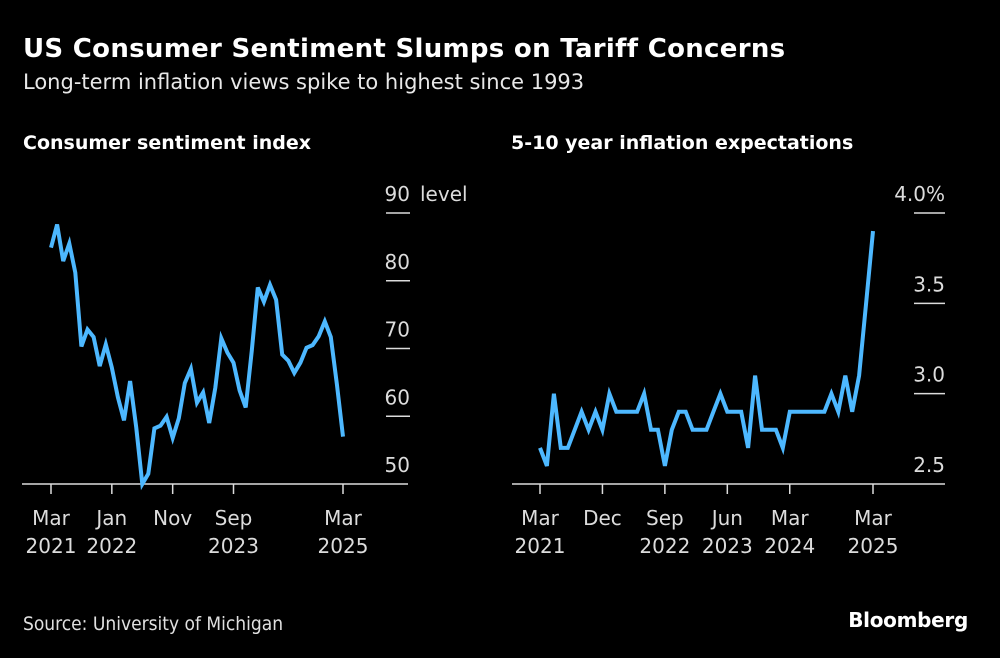 The height and width of the screenshot is (658, 1000). Describe the element at coordinates (153, 624) in the screenshot. I see `source-note: Source: University of Michigan` at that location.